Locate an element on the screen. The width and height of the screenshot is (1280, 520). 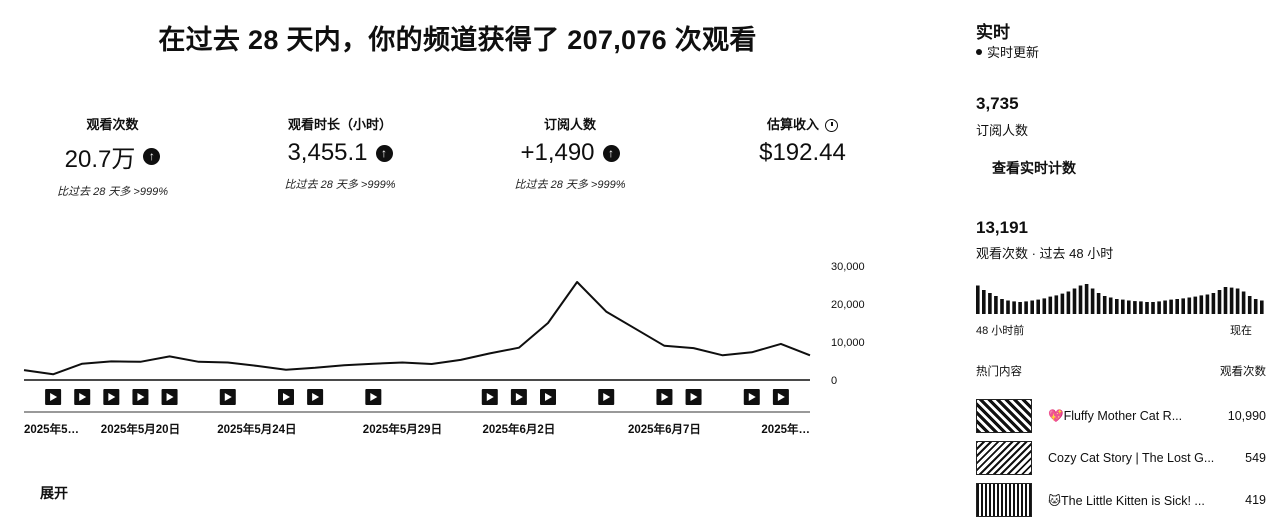
metric-views: 观看次数 20.7万 ↑ 比过去 28 天多 >999% is located at coordinates (112, 156).